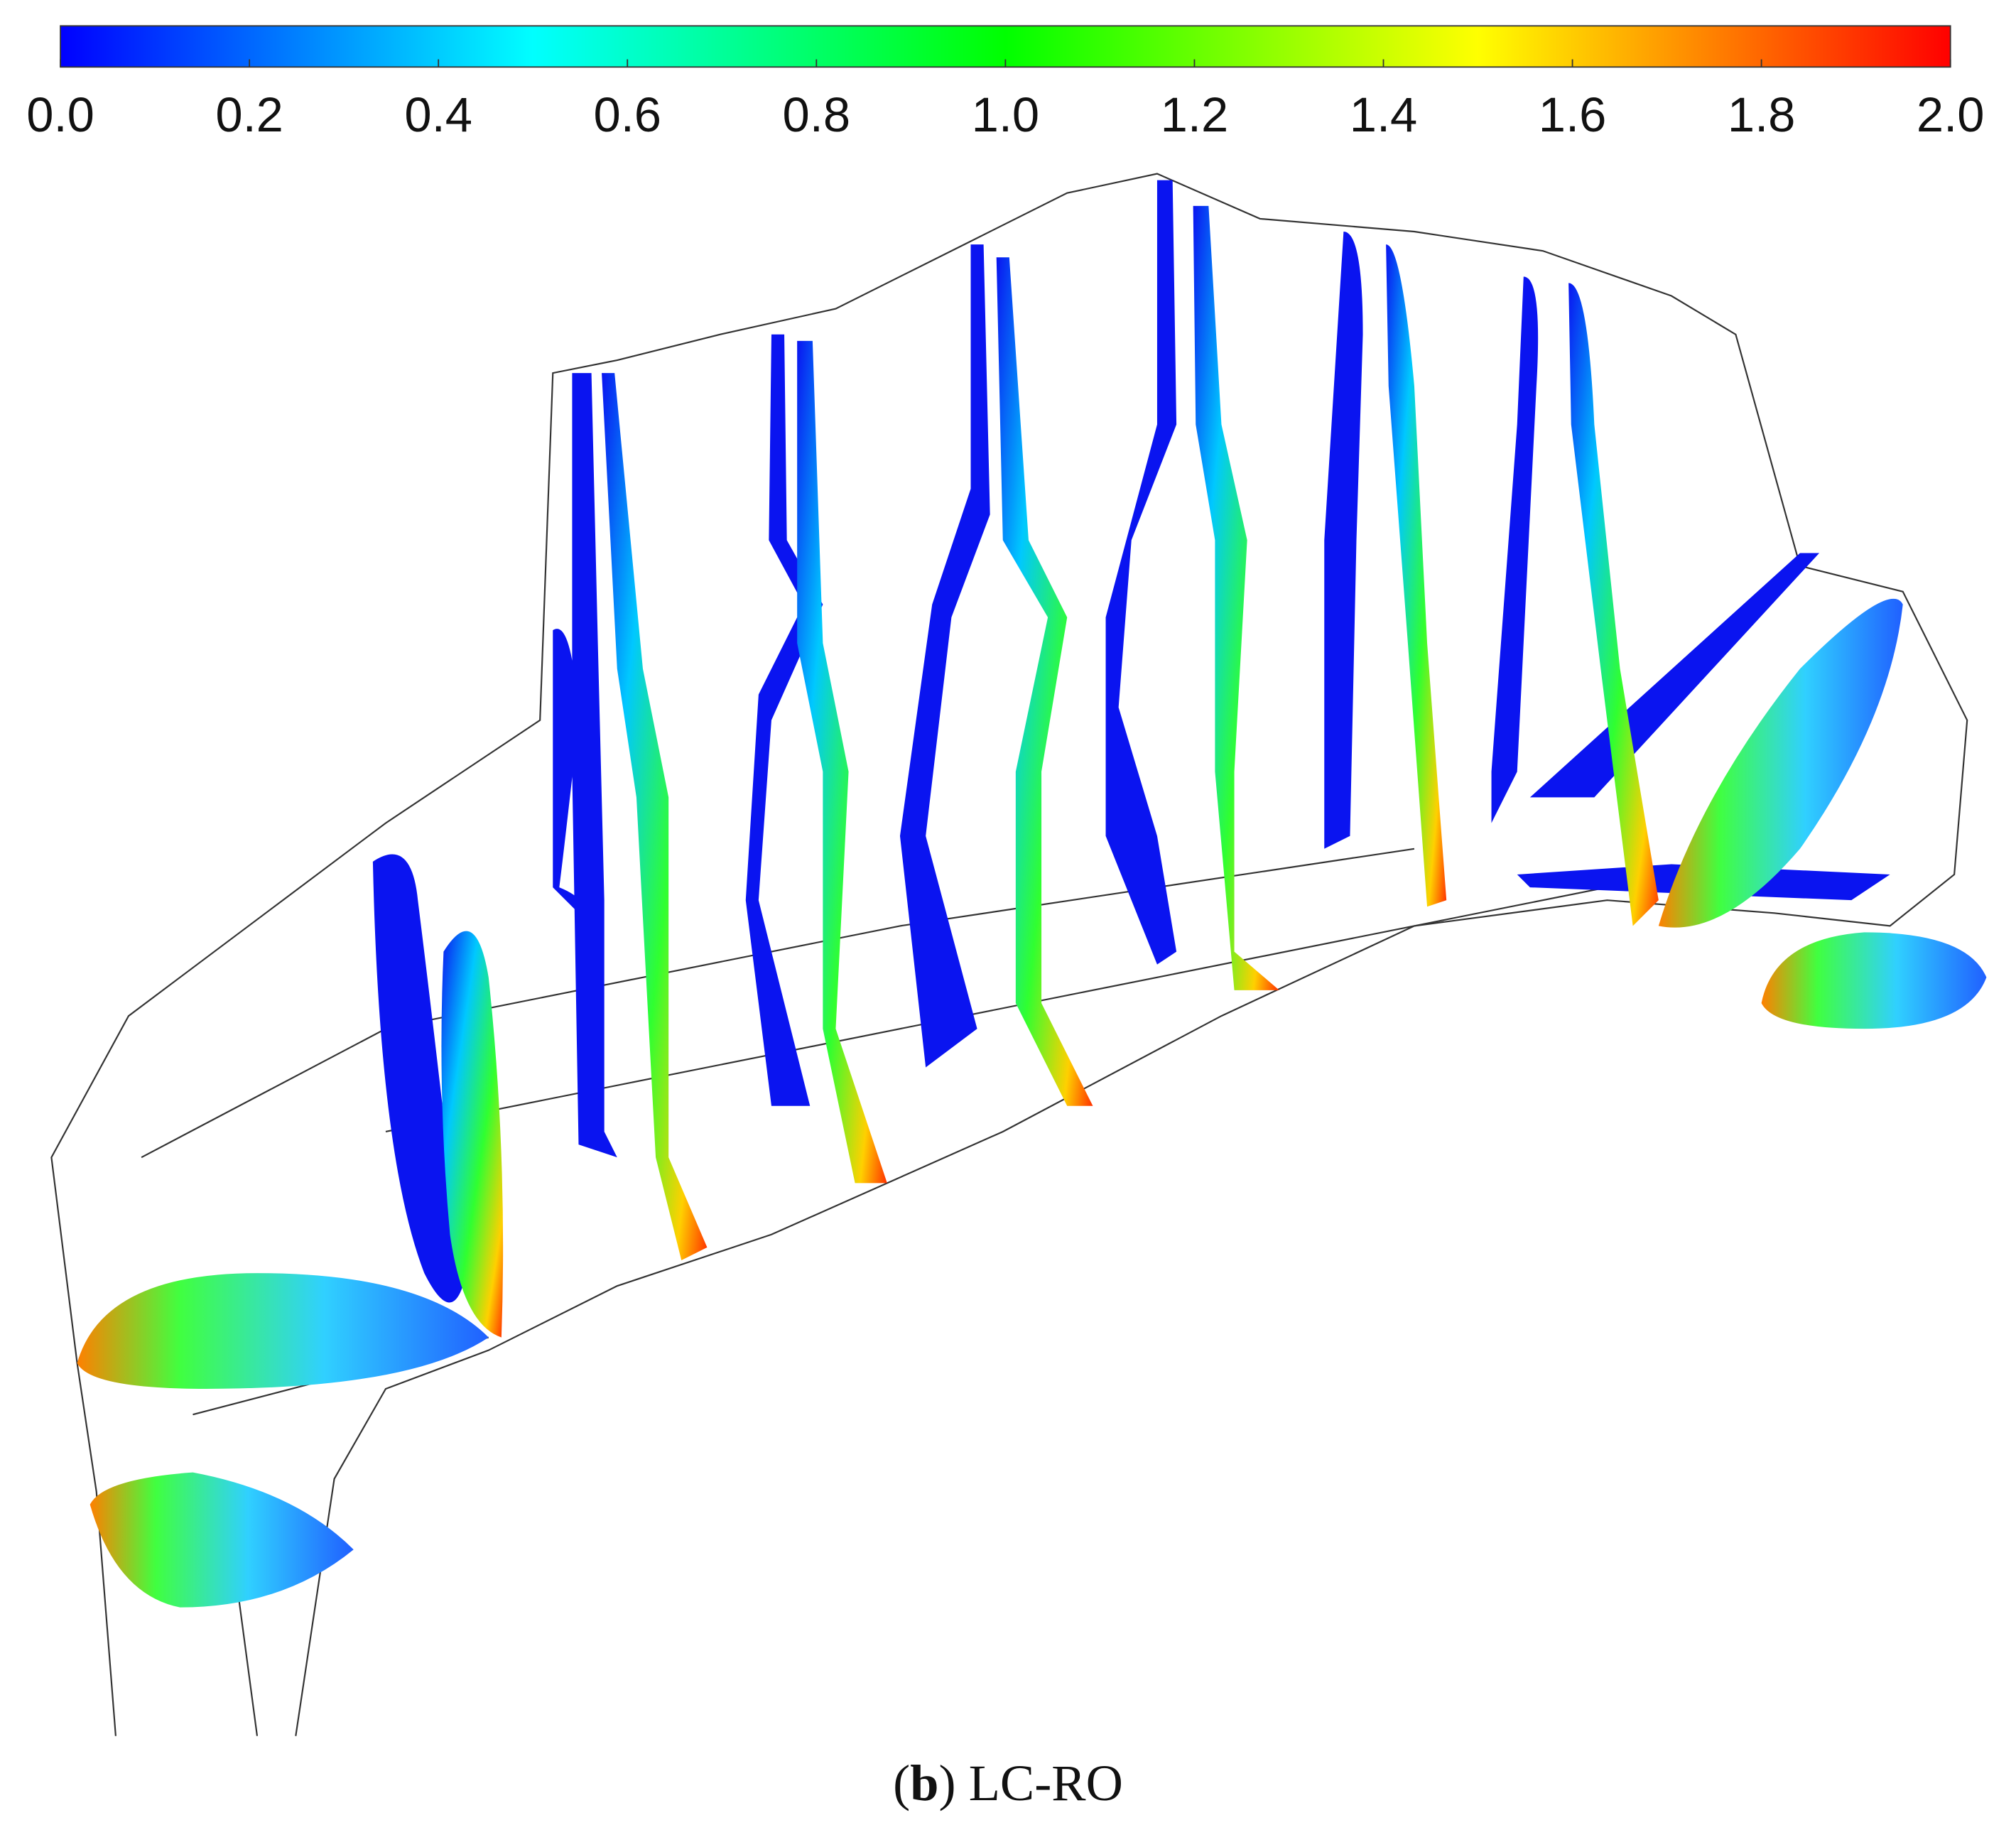 The height and width of the screenshot is (1830, 2016). What do you see at coordinates (627, 114) in the screenshot?
I see `tick-label: 0.6` at bounding box center [627, 114].